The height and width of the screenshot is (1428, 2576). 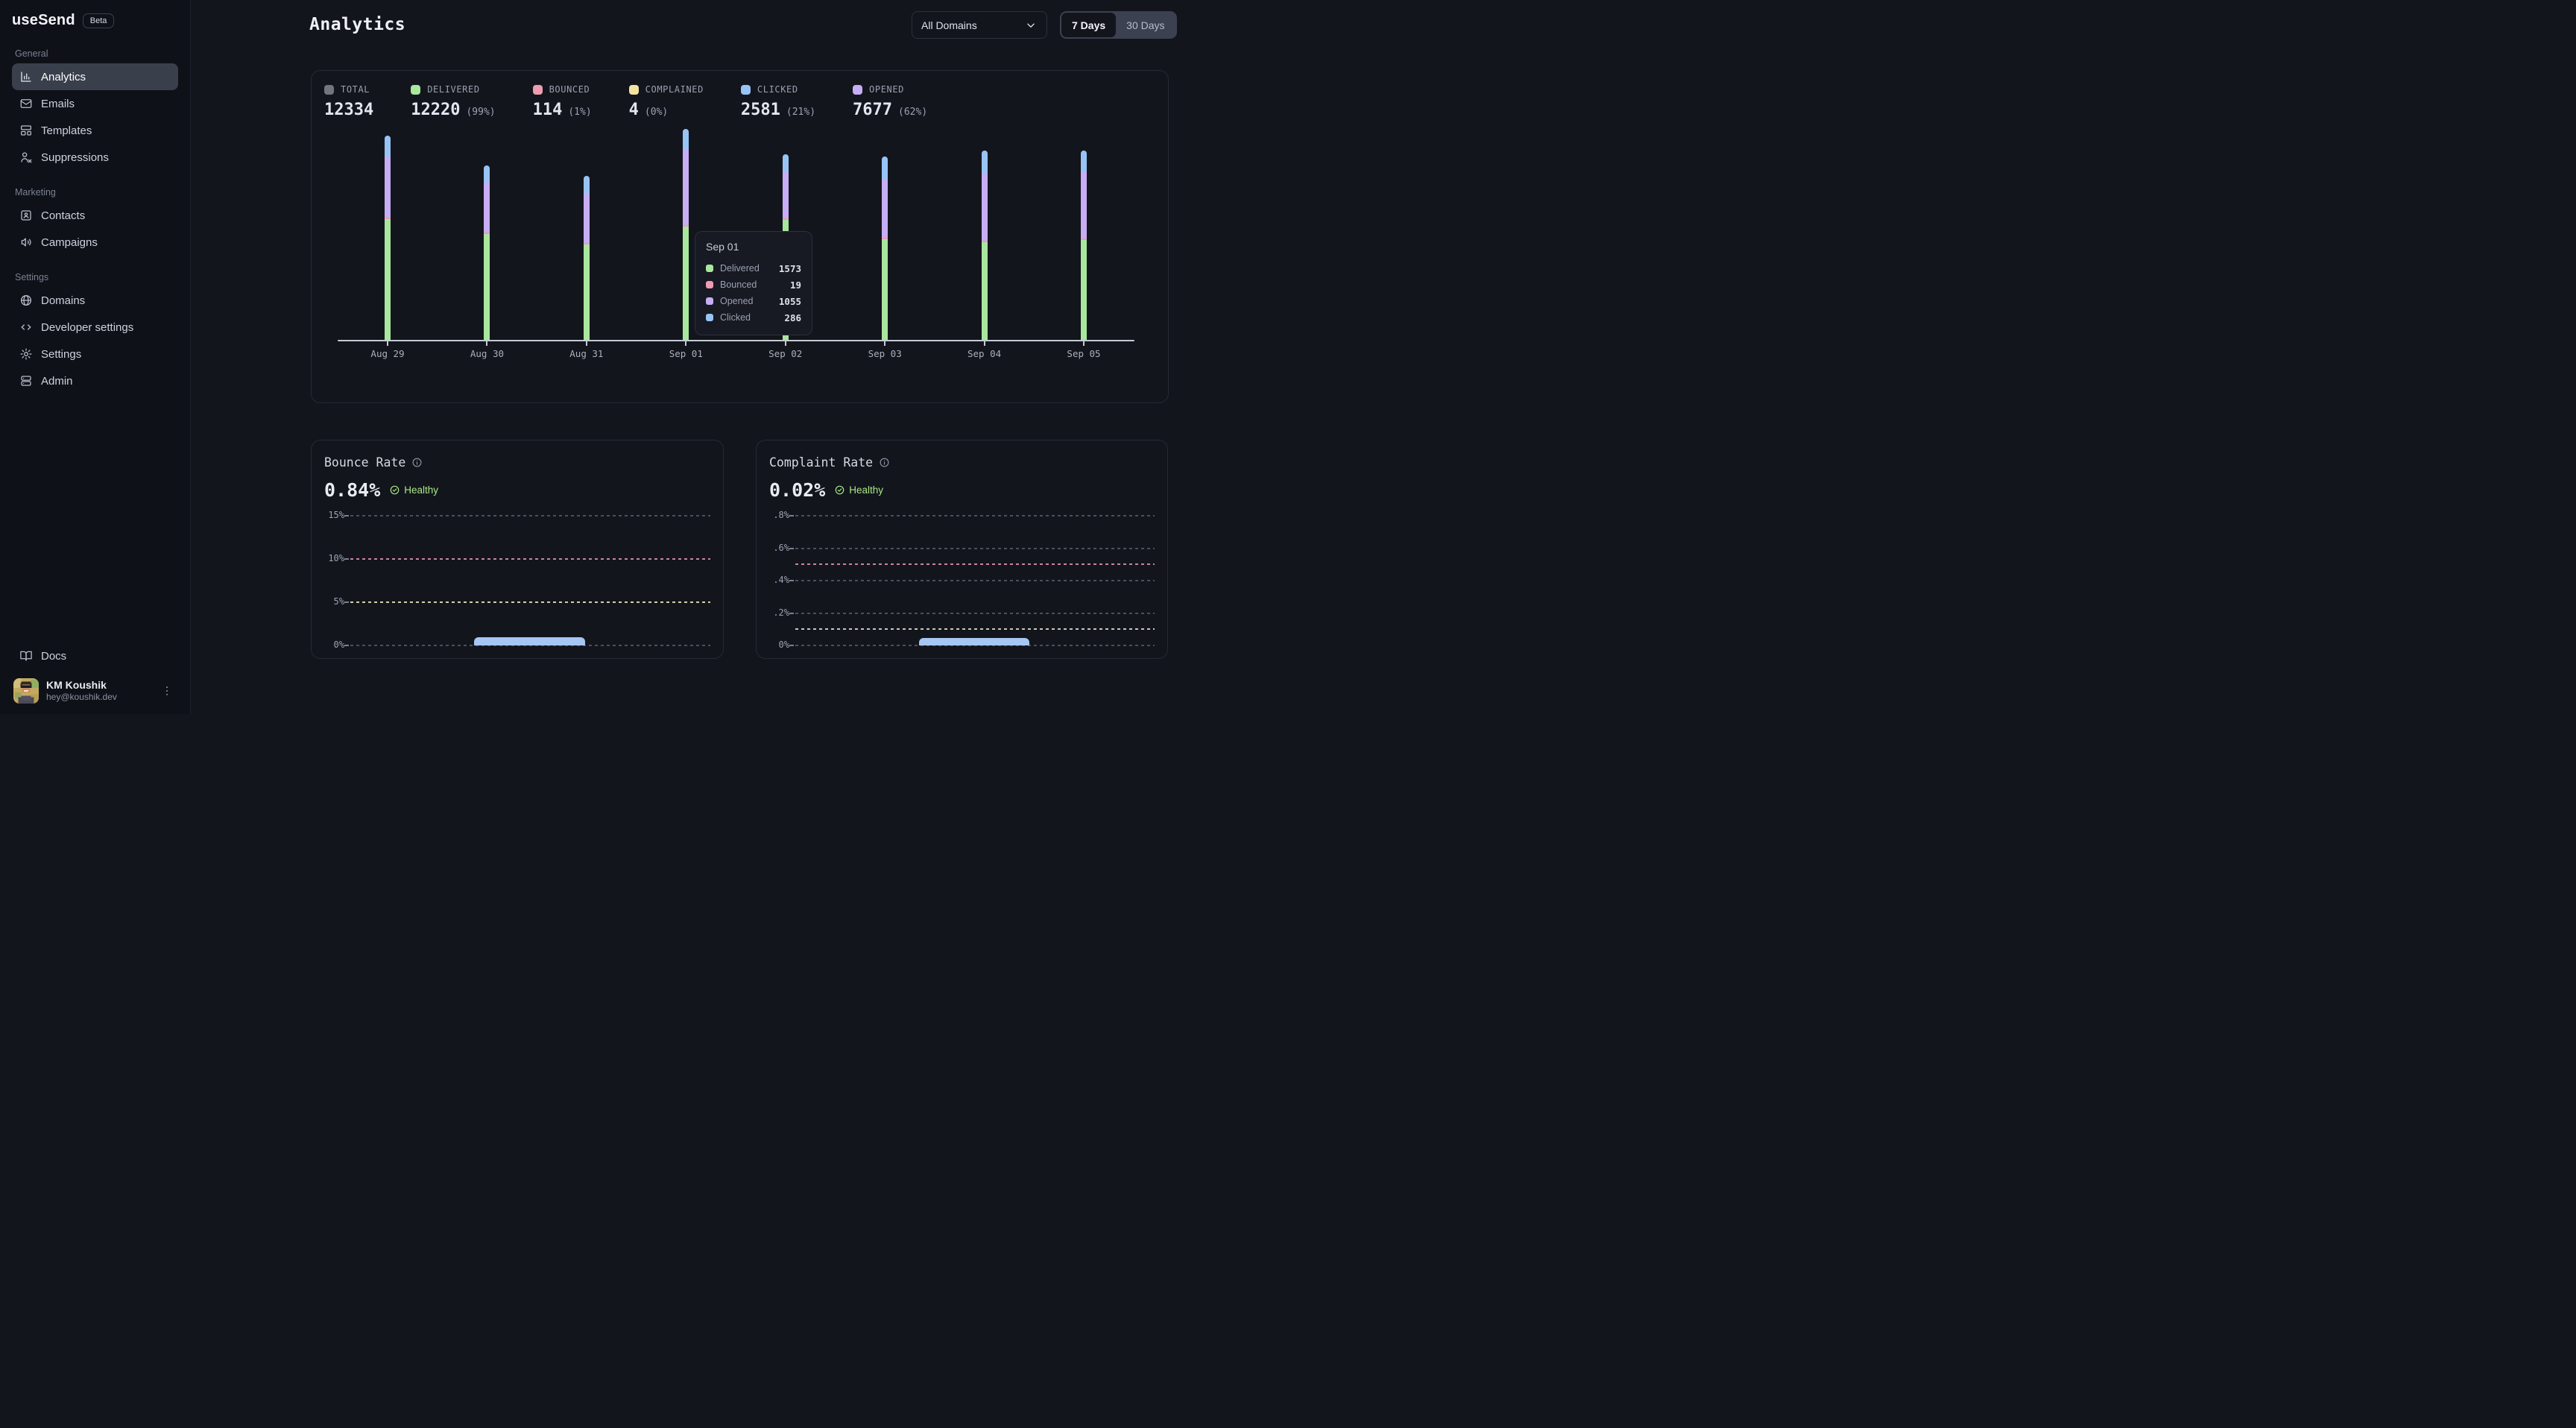 I want to click on bounce-gridline, so click(x=530, y=602).